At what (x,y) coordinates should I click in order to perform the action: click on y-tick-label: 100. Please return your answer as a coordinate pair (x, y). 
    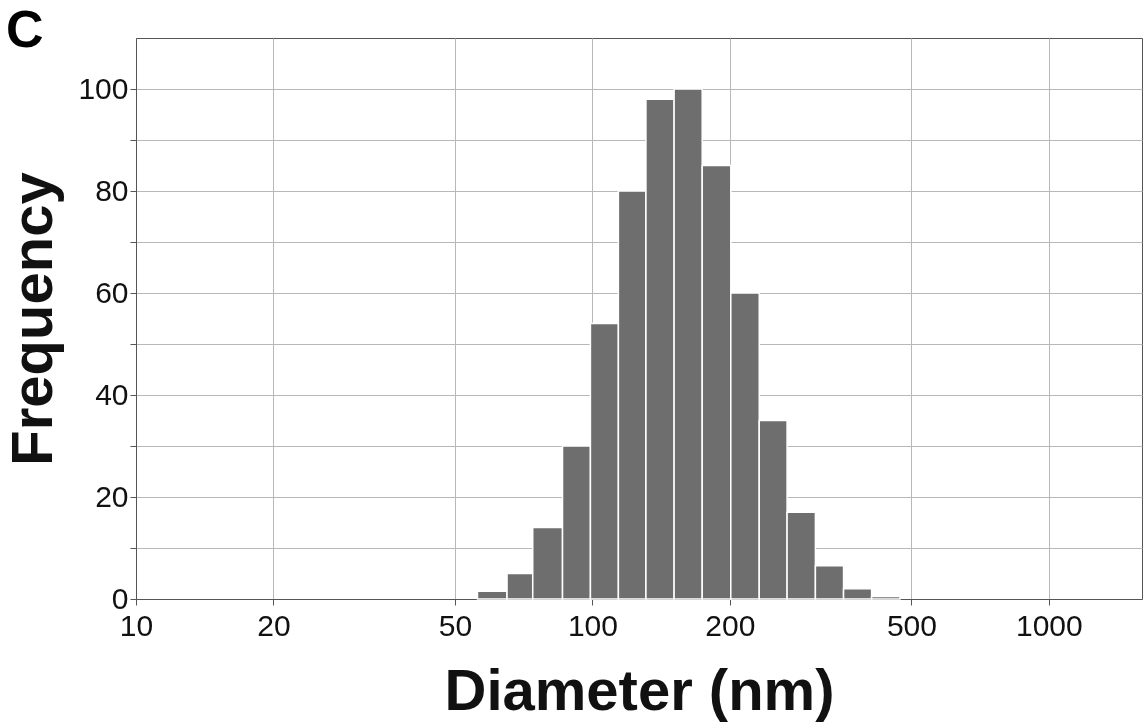
    Looking at the image, I should click on (103, 88).